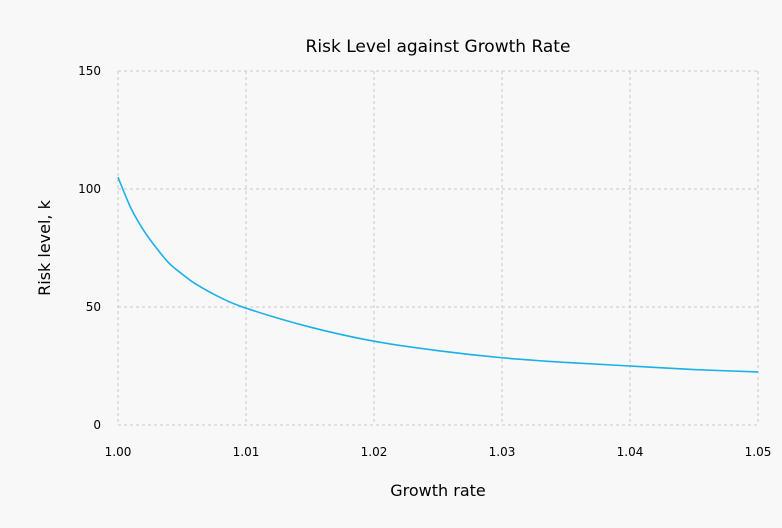  What do you see at coordinates (97, 425) in the screenshot?
I see `y-tick-label: 0` at bounding box center [97, 425].